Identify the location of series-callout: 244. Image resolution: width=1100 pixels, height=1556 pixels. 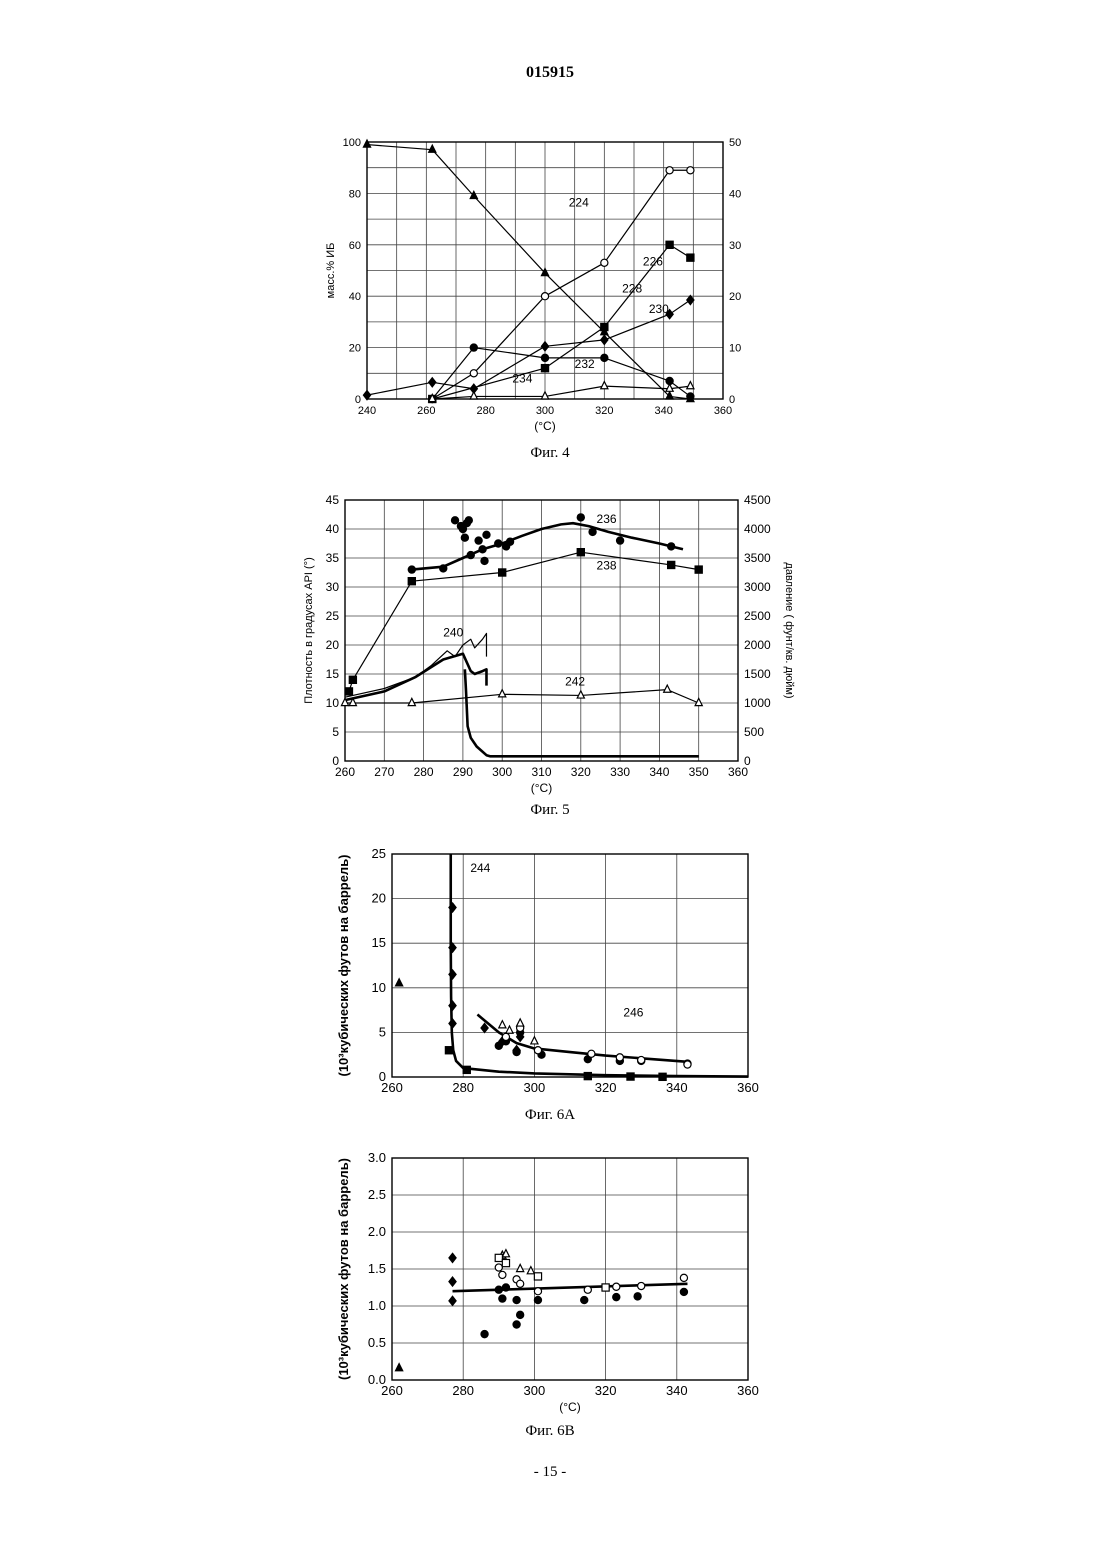
(480, 868).